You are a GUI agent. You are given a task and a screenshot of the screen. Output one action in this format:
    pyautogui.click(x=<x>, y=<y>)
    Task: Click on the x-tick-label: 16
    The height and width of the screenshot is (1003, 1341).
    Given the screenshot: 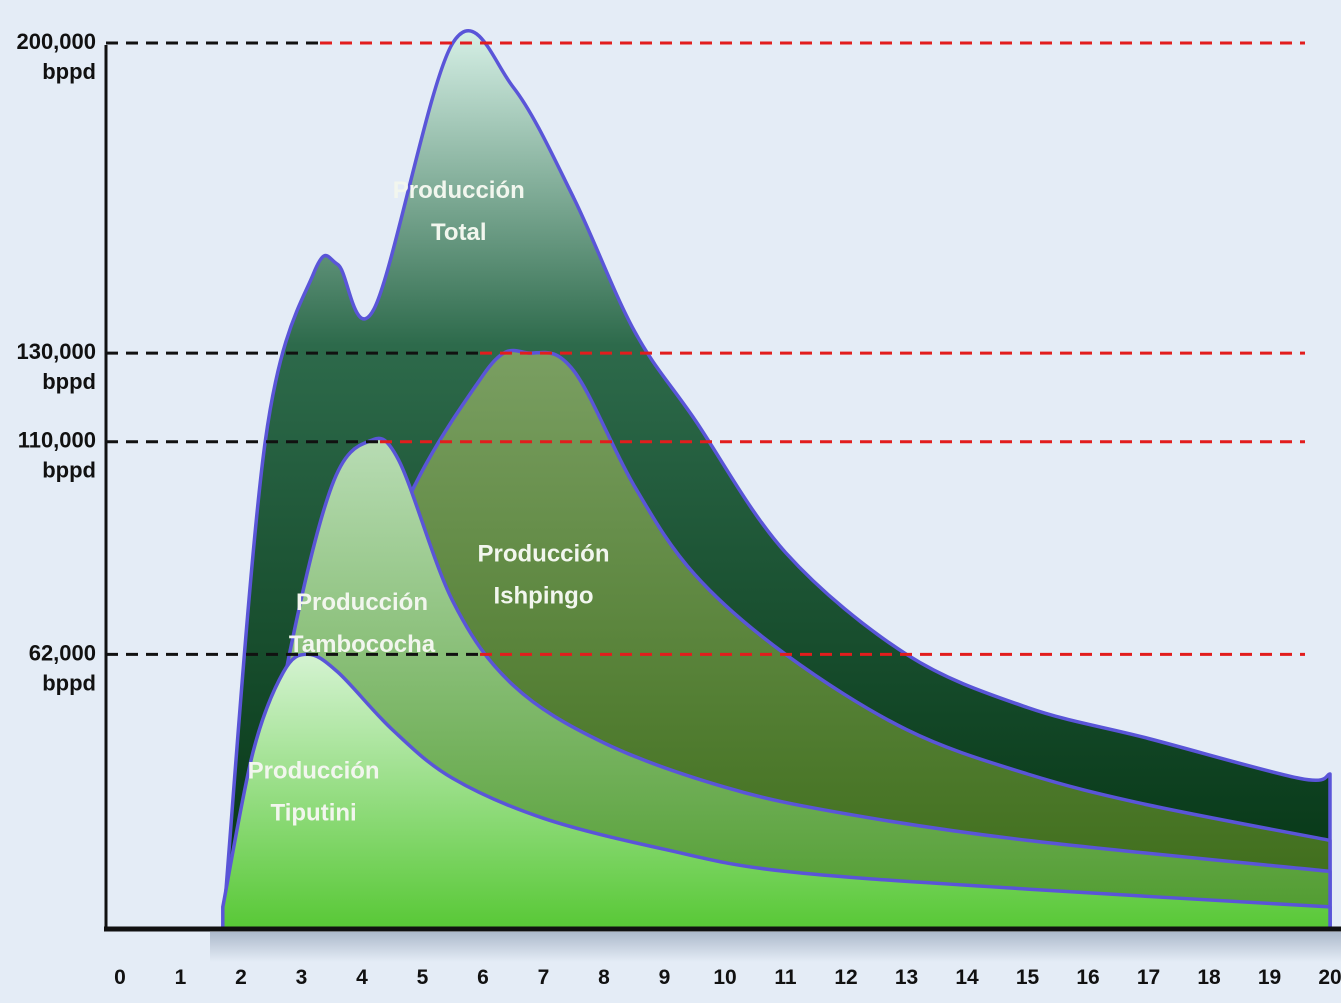 What is the action you would take?
    pyautogui.click(x=1087, y=977)
    